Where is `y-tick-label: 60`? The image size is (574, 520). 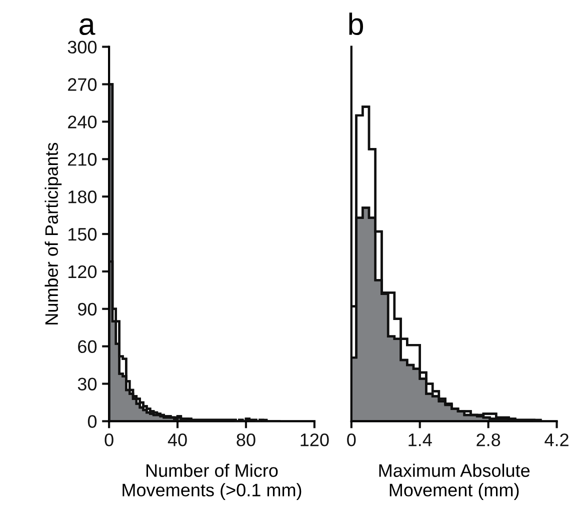 y-tick-label: 60 is located at coordinates (87, 347).